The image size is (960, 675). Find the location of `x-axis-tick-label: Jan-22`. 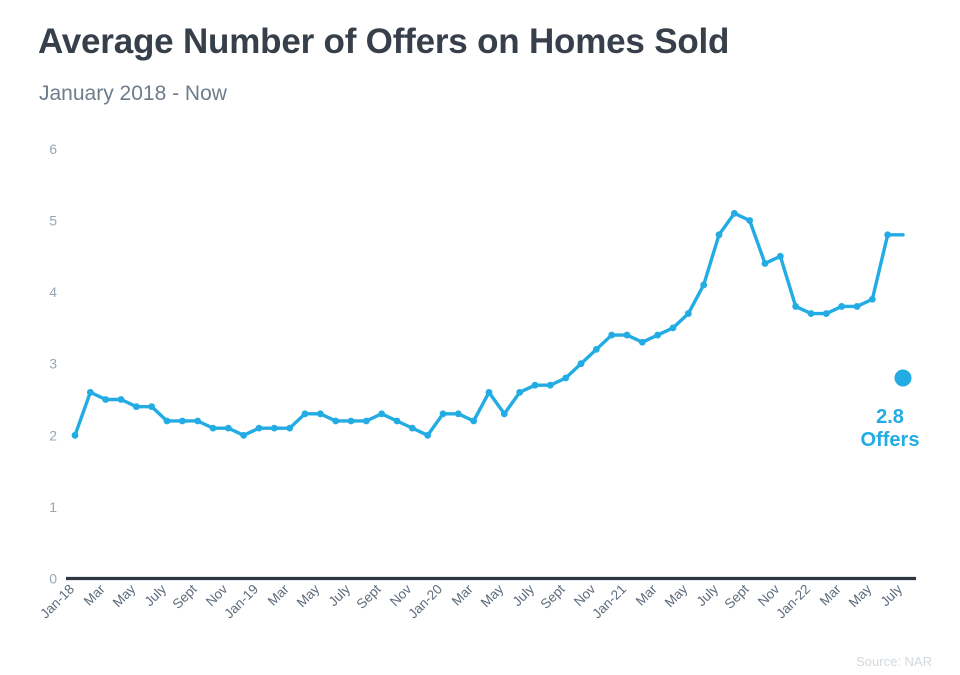

x-axis-tick-label: Jan-22 is located at coordinates (793, 602).